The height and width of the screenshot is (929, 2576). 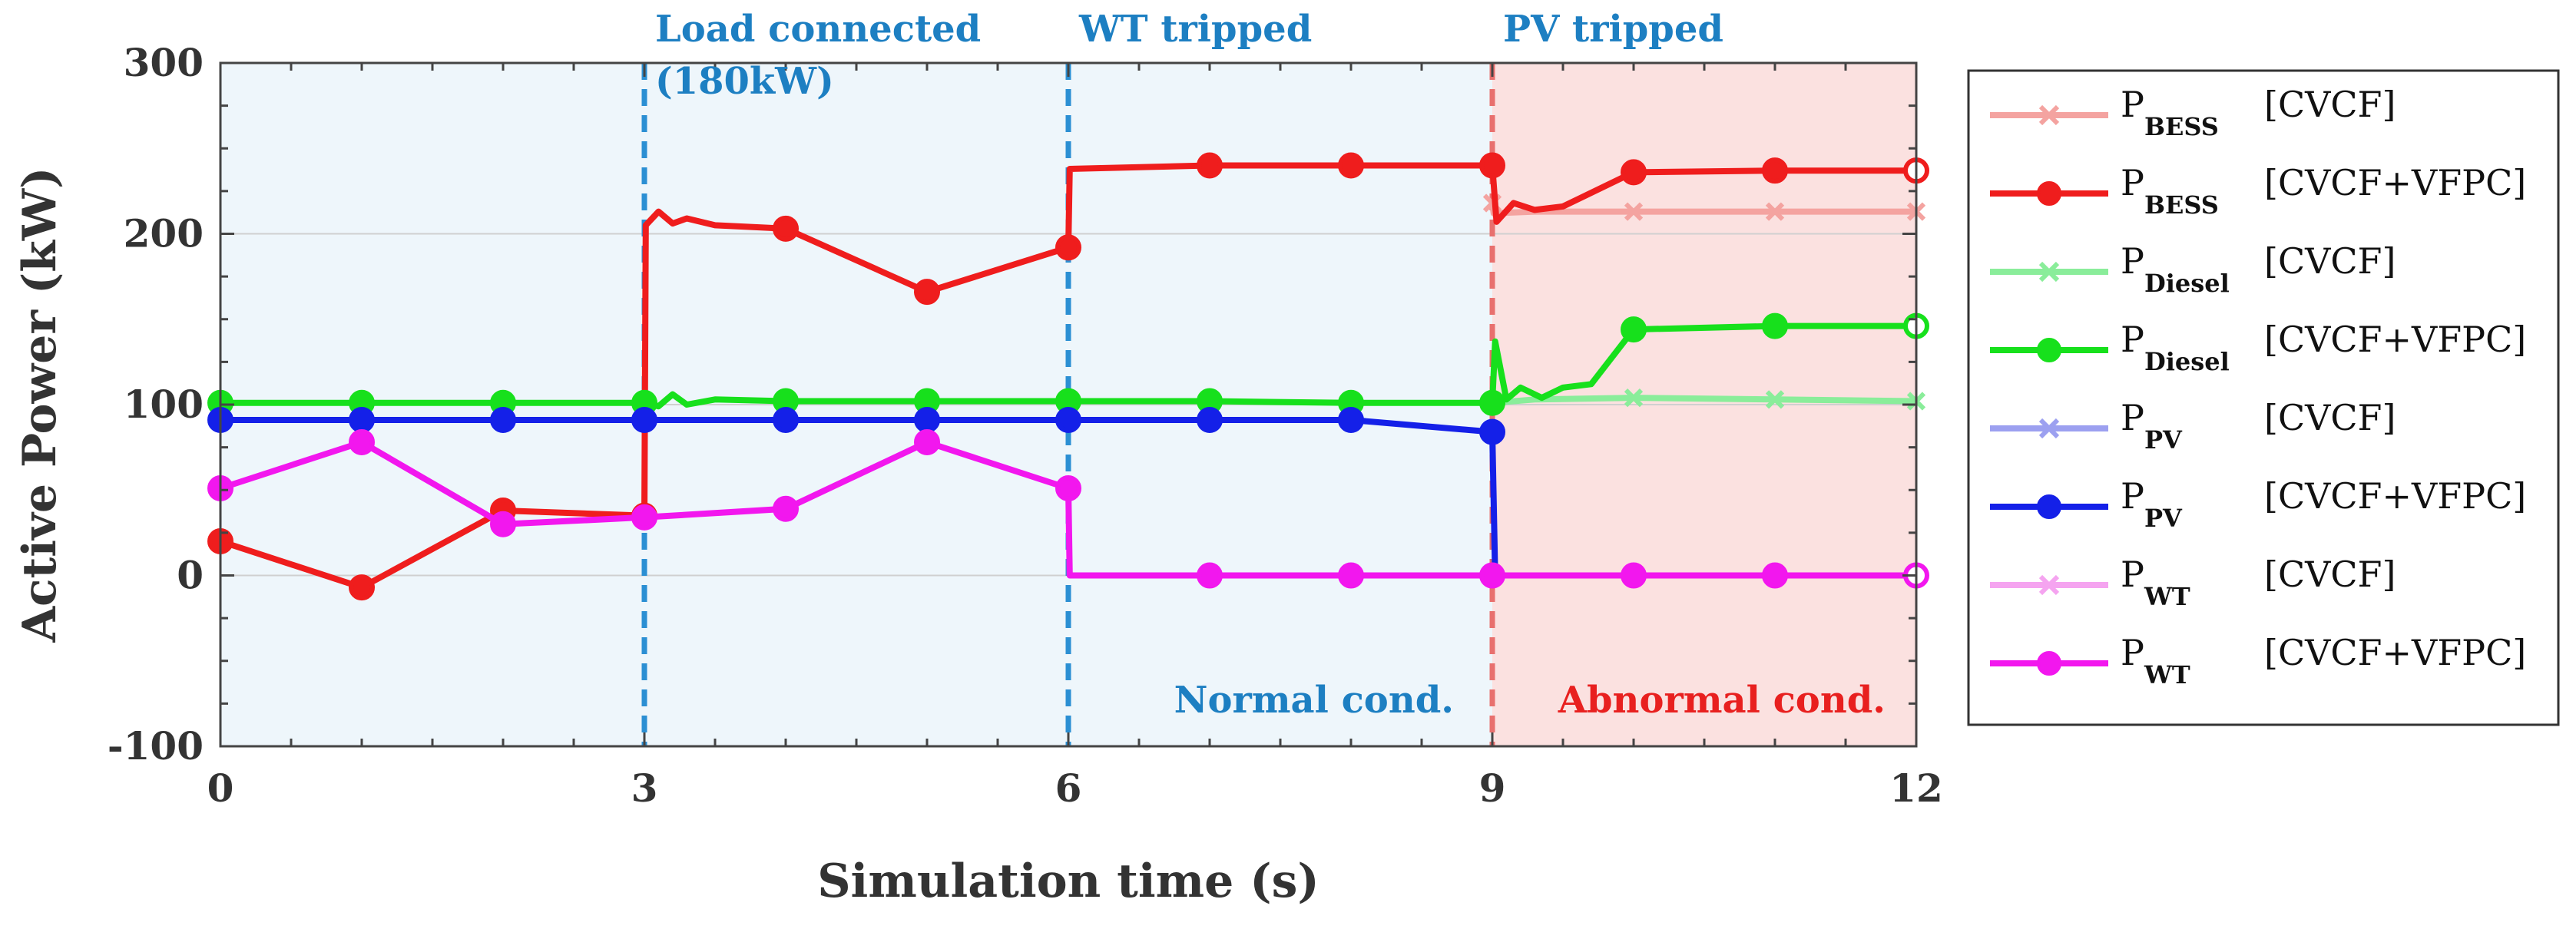 I want to click on event-label-2: PV tripped, so click(x=1613, y=29).